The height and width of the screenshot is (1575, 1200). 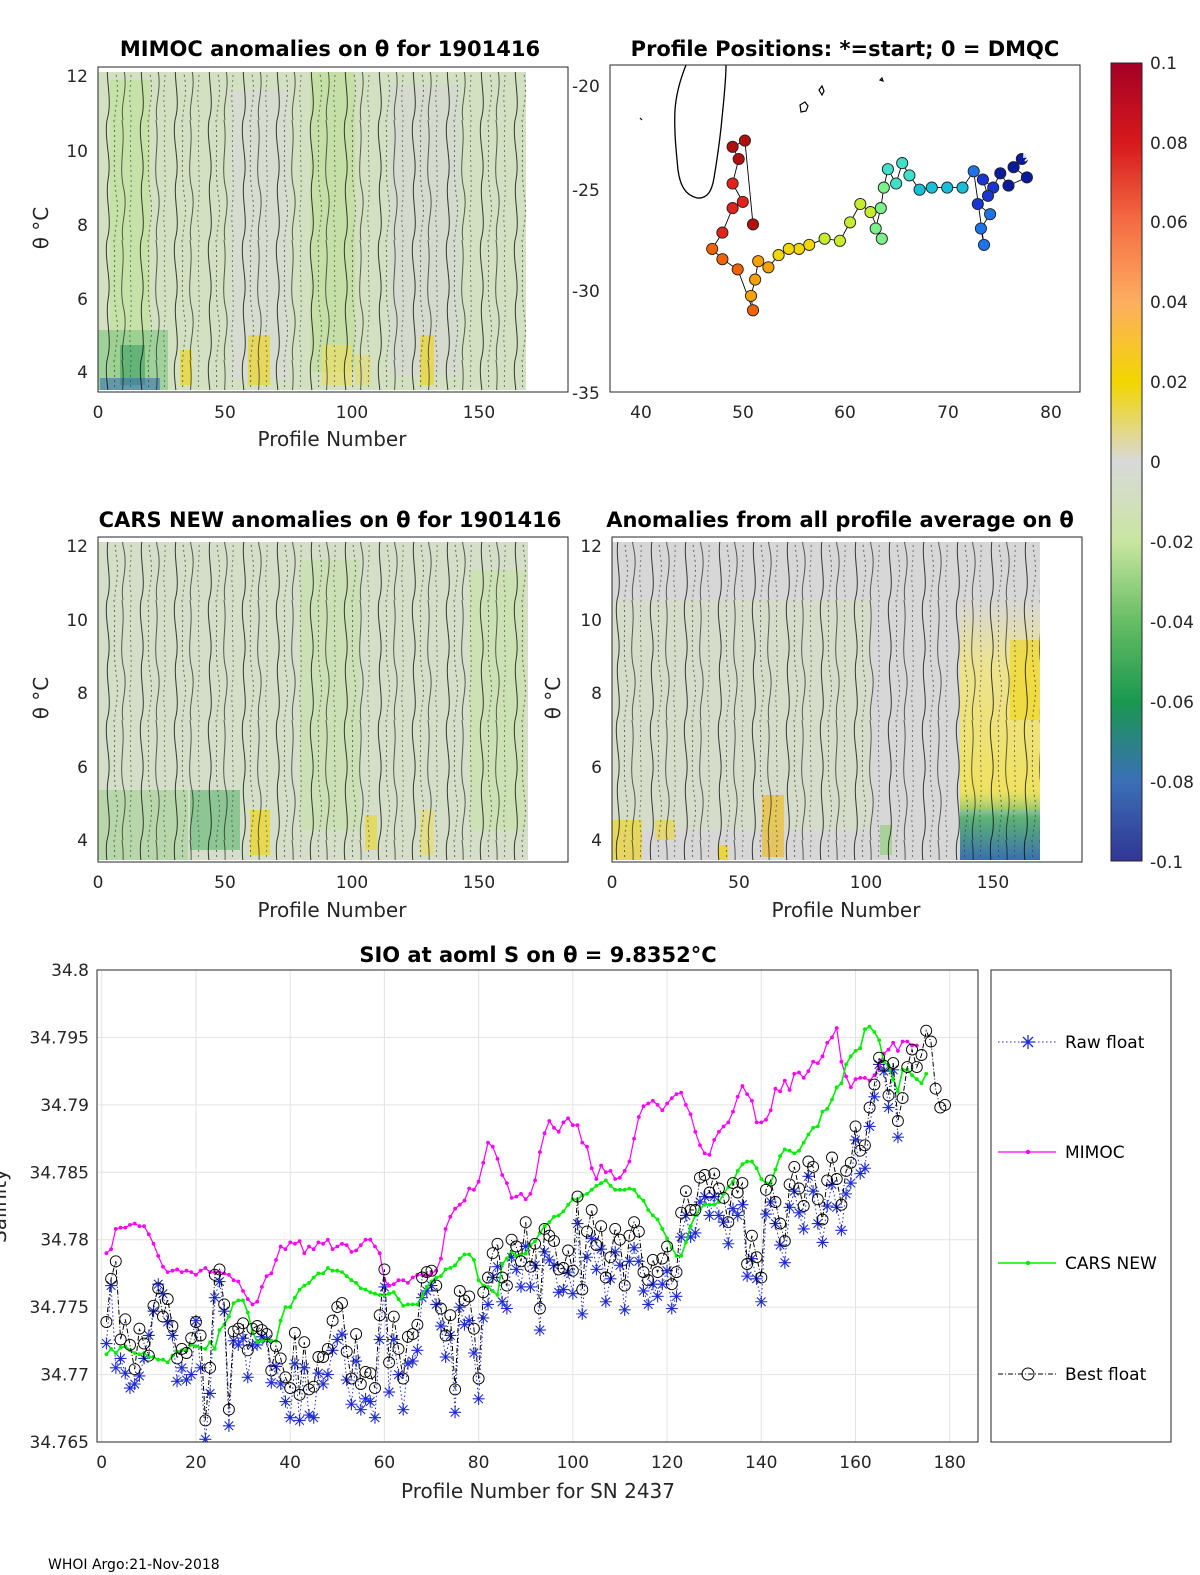 What do you see at coordinates (1169, 144) in the screenshot?
I see `colorbar-tick: 0.08` at bounding box center [1169, 144].